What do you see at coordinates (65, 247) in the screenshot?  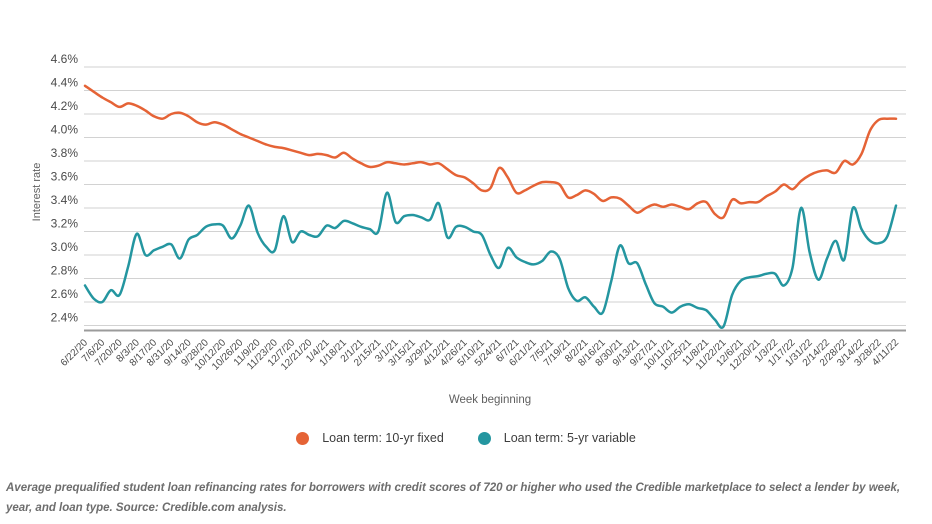 I see `y-tick-label: 3.0%` at bounding box center [65, 247].